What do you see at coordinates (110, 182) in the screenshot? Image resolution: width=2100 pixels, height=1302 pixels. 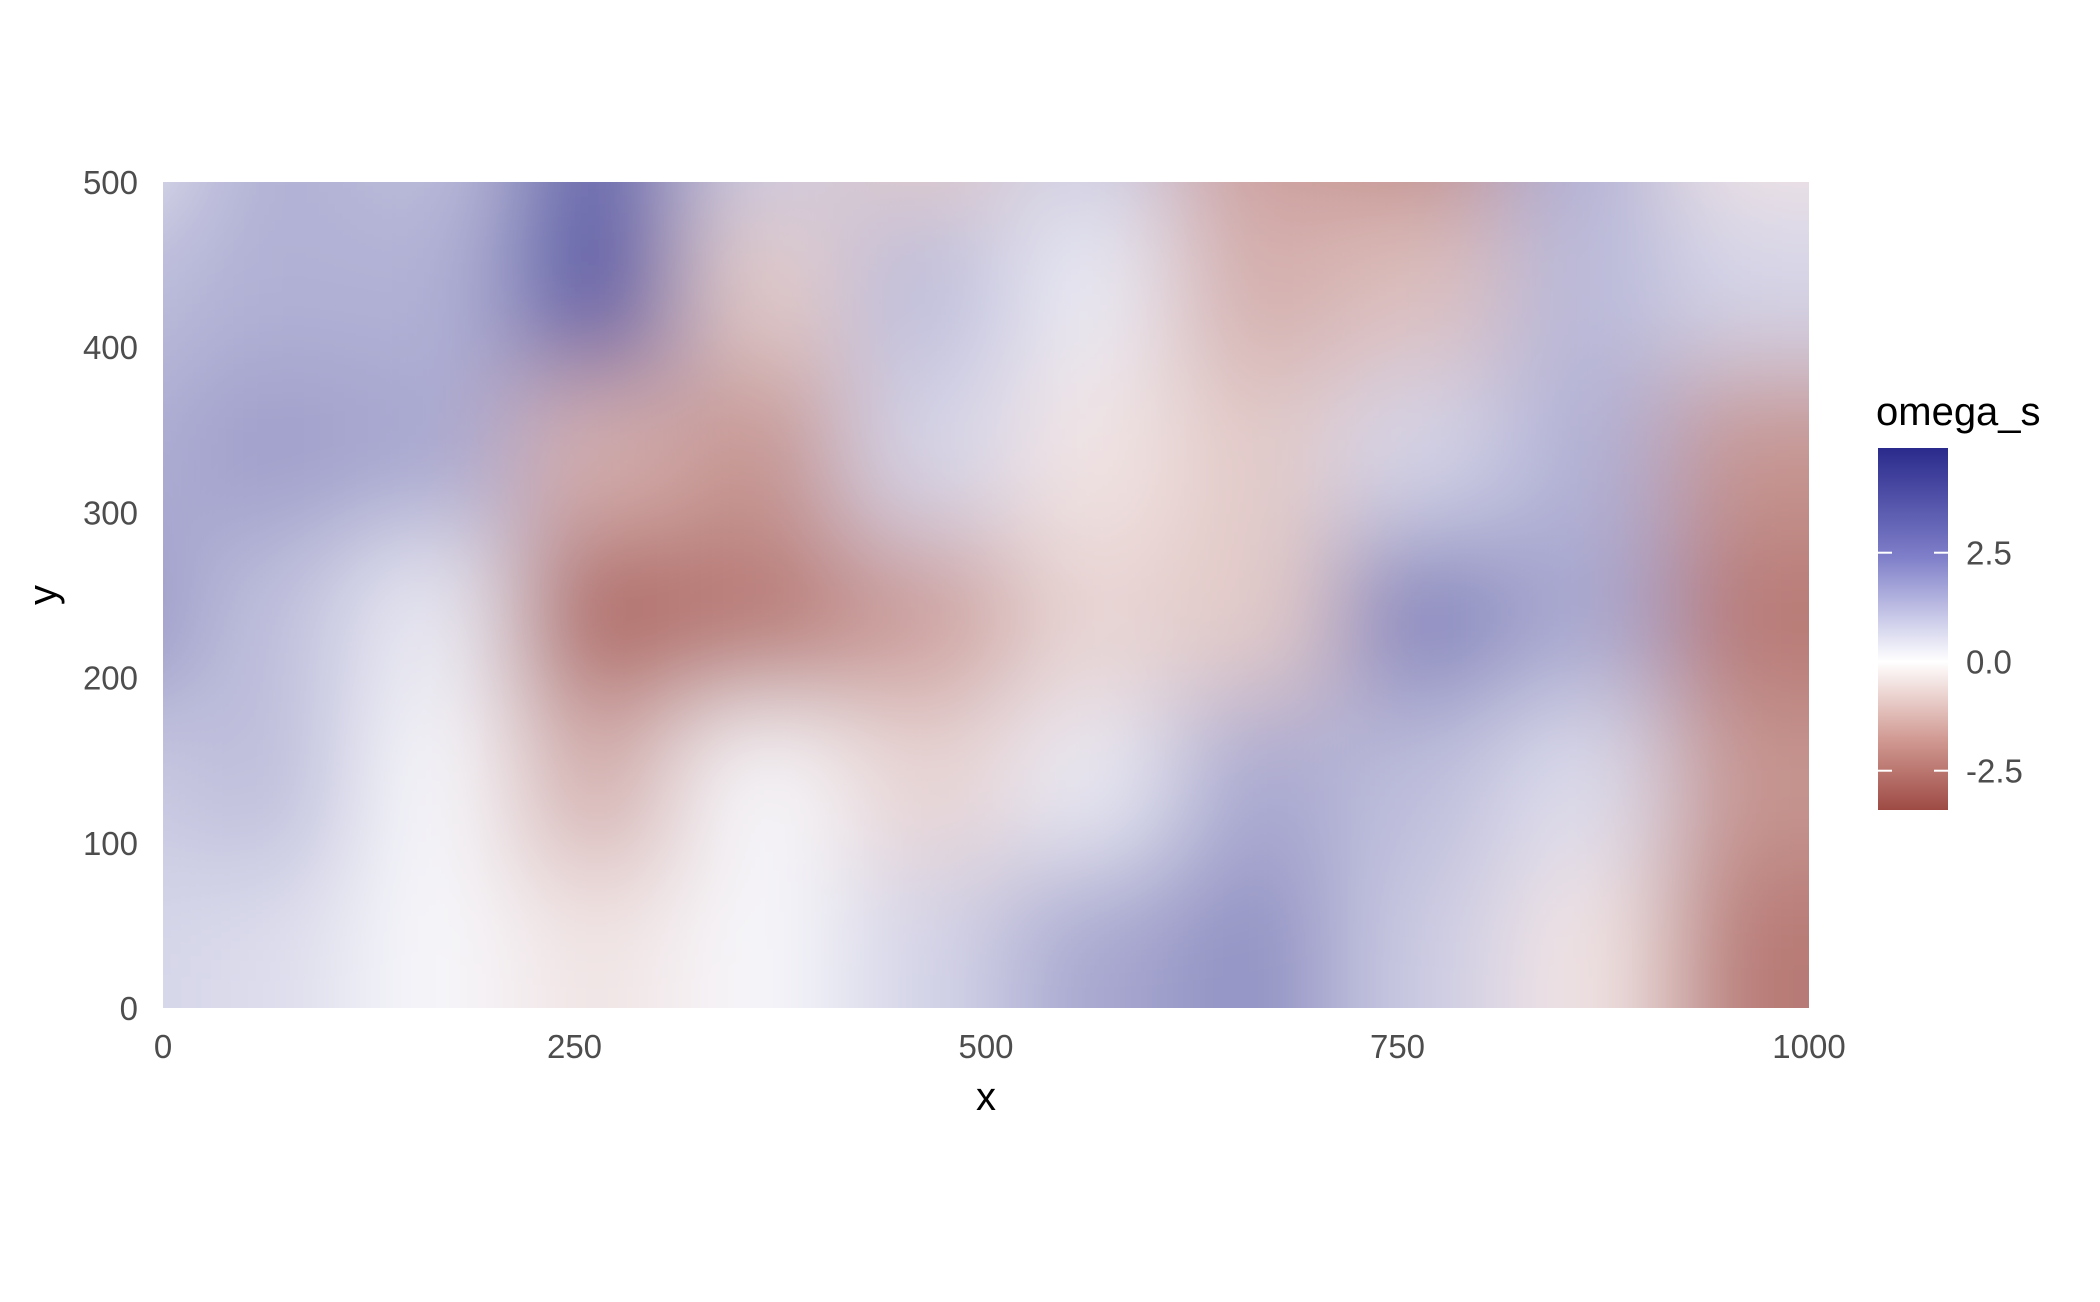 I see `y-tick-label: 500` at bounding box center [110, 182].